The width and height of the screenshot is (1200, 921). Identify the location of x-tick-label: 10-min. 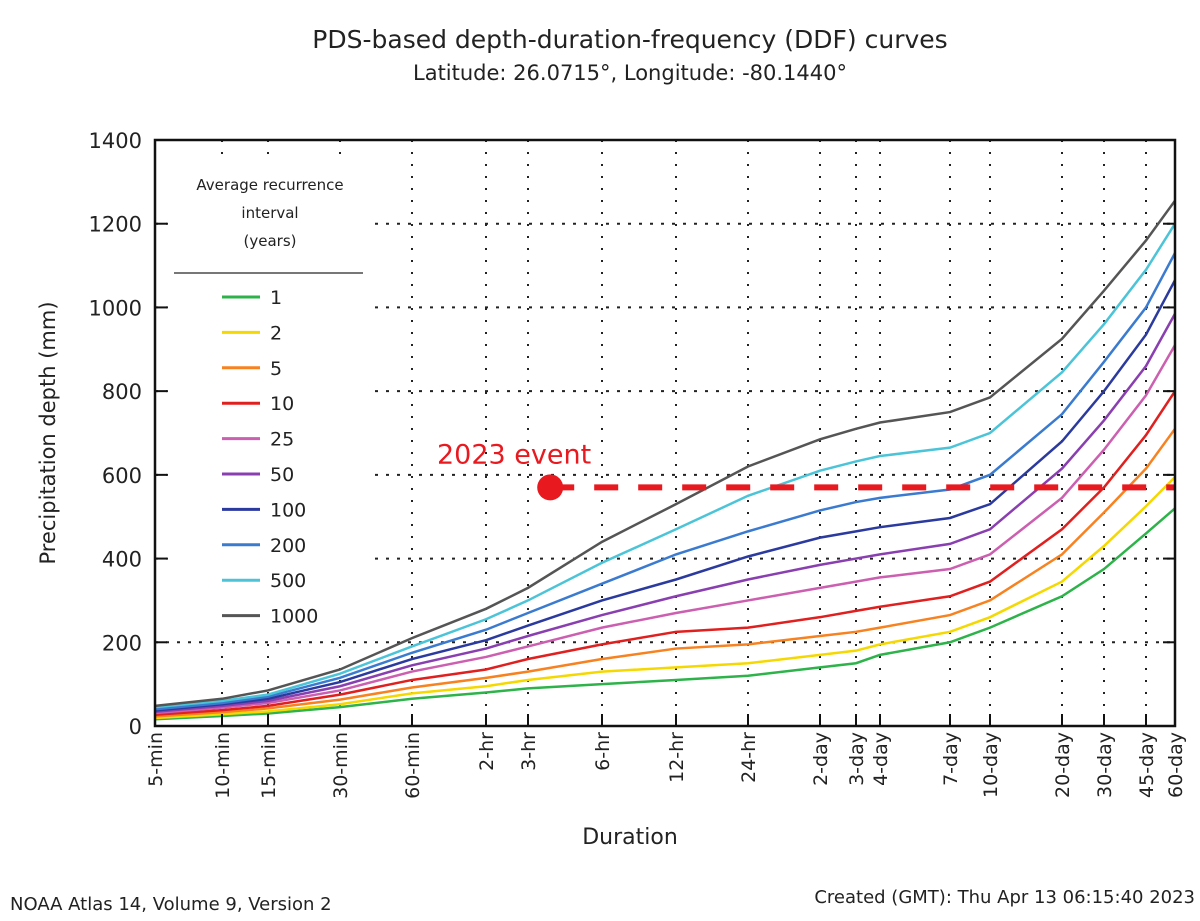
(223, 765).